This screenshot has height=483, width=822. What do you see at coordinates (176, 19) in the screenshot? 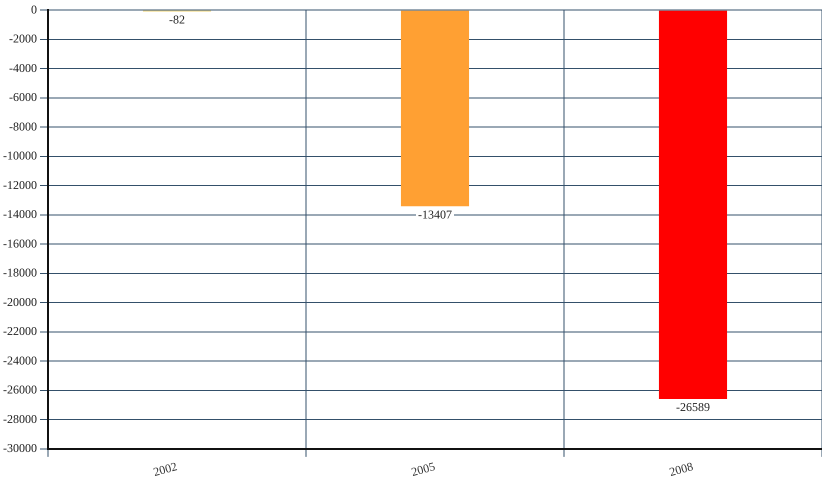
I see `data-label: -82` at bounding box center [176, 19].